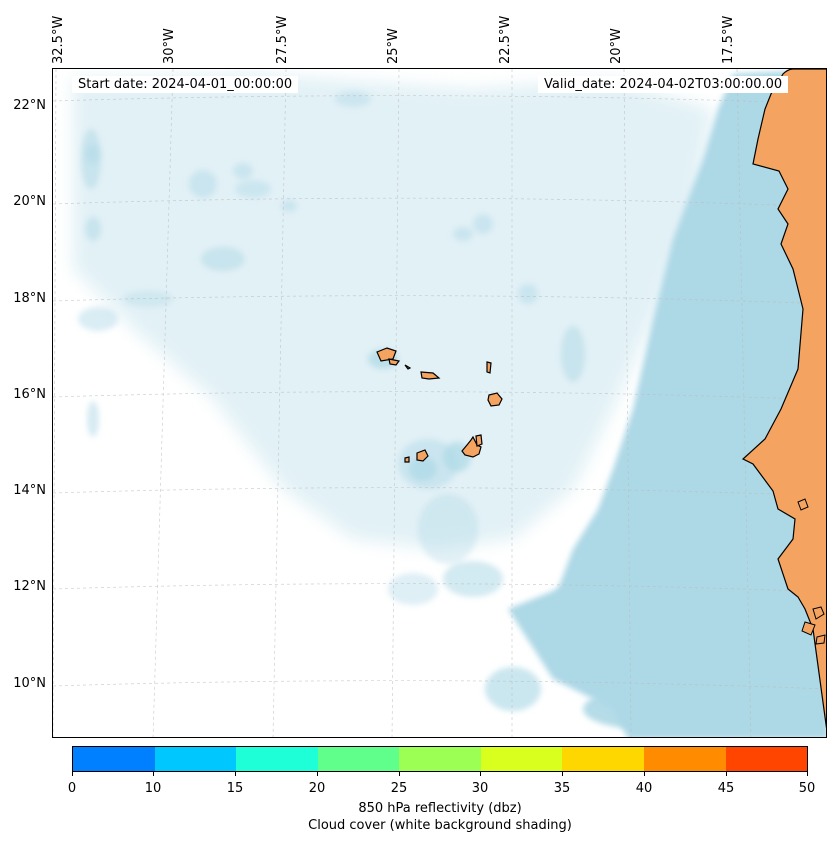 The width and height of the screenshot is (837, 843). Describe the element at coordinates (480, 788) in the screenshot. I see `colorbar-tick-30: 30` at that location.